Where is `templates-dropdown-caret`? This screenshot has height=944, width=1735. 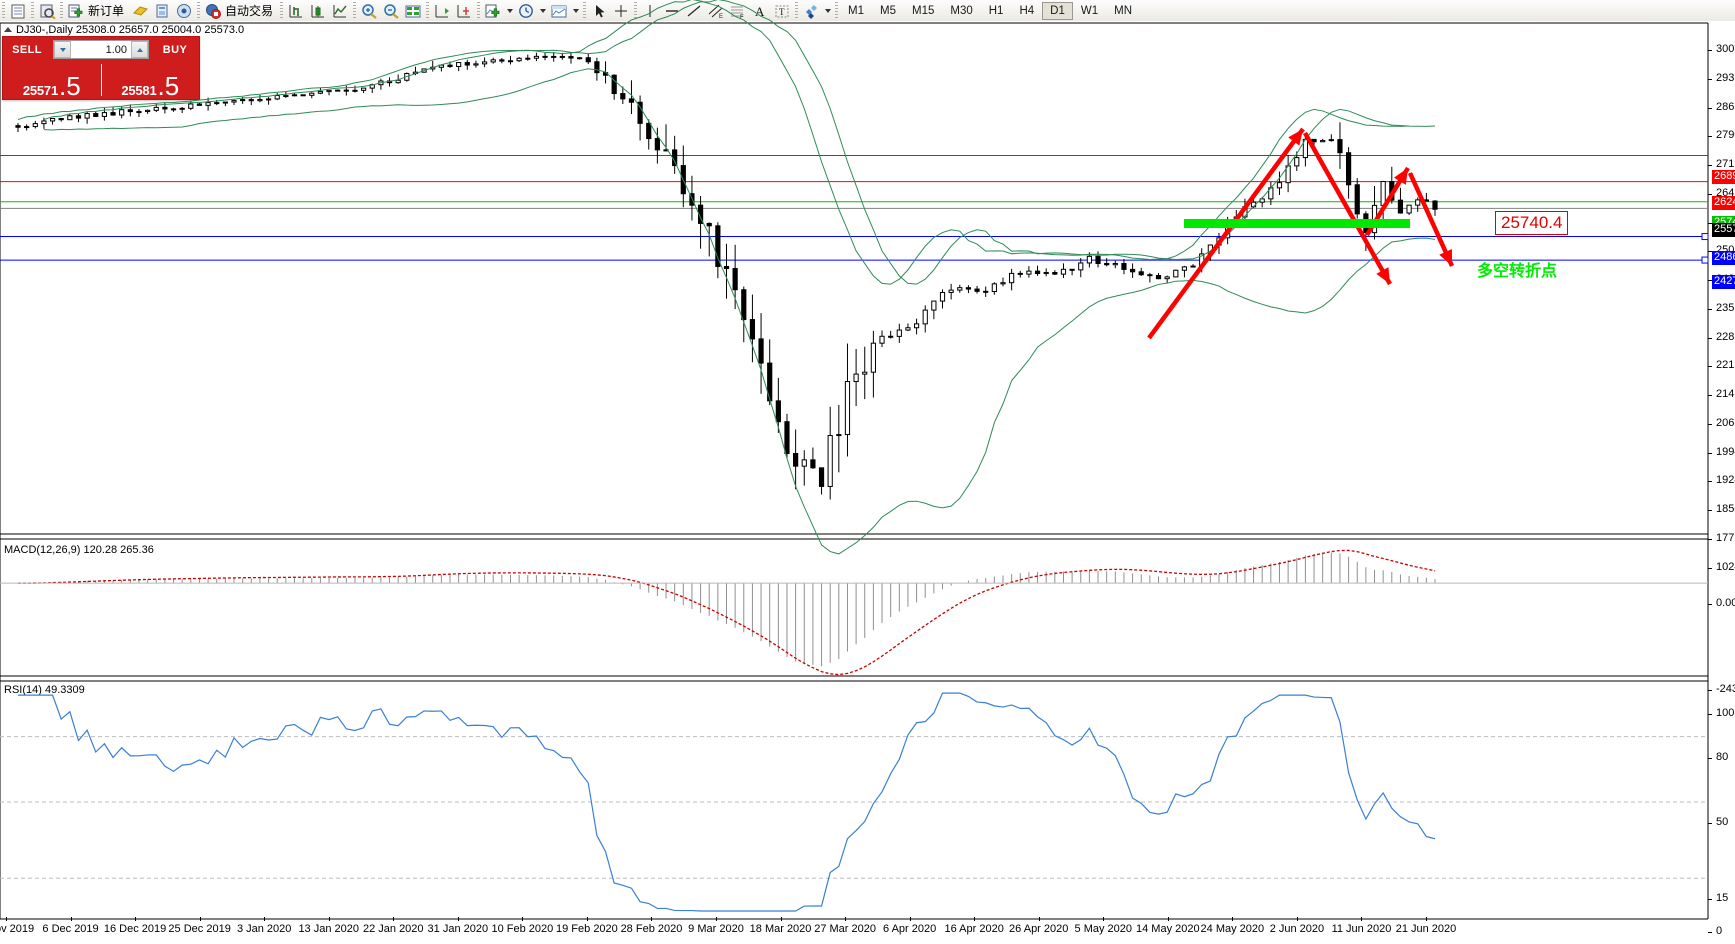
templates-dropdown-caret is located at coordinates (575, 10).